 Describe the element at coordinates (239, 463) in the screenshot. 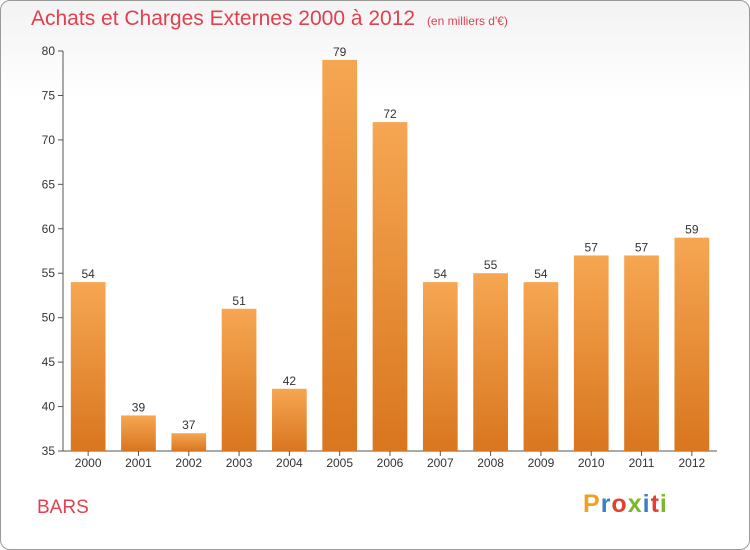

I see `x-tick-label: 2003` at that location.